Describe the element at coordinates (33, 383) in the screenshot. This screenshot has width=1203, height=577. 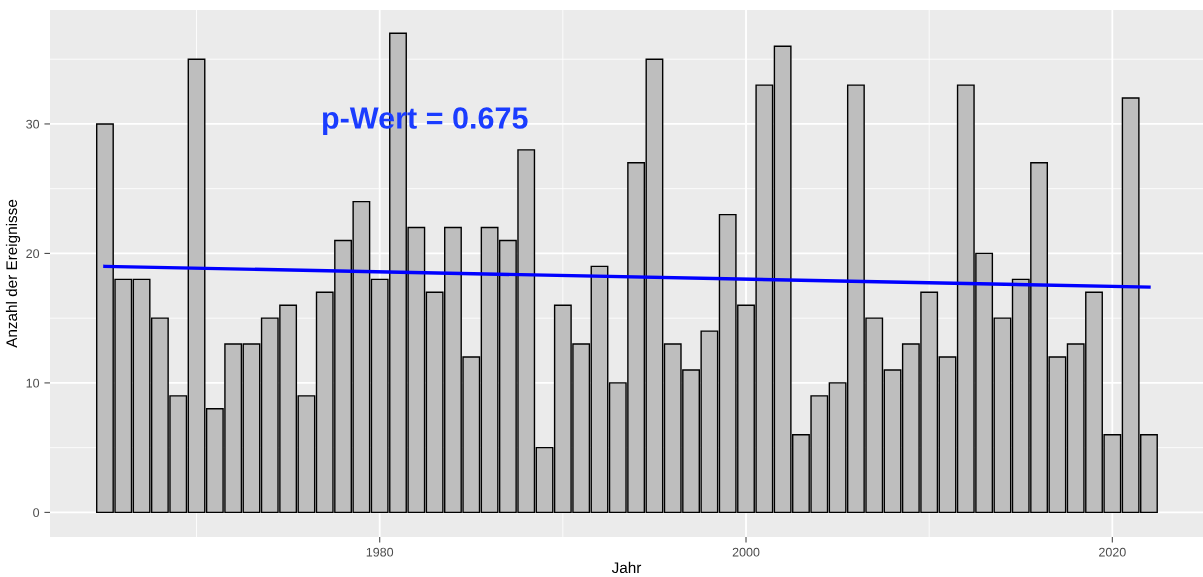
I see `y-tick-label: 10` at that location.